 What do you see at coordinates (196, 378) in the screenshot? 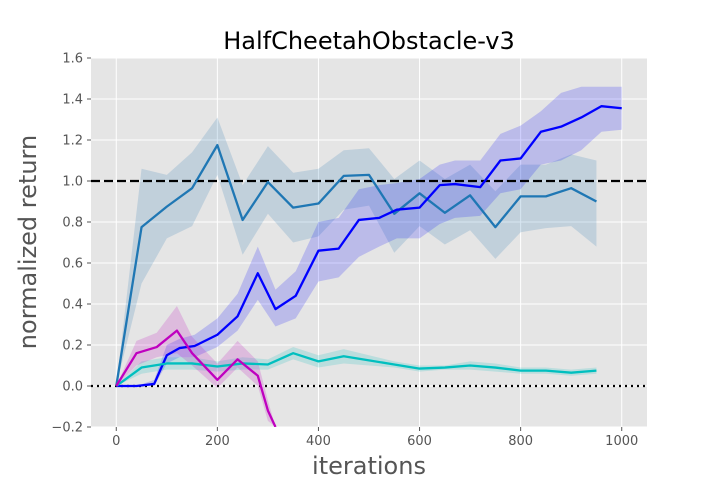
I see `series-4-line` at bounding box center [196, 378].